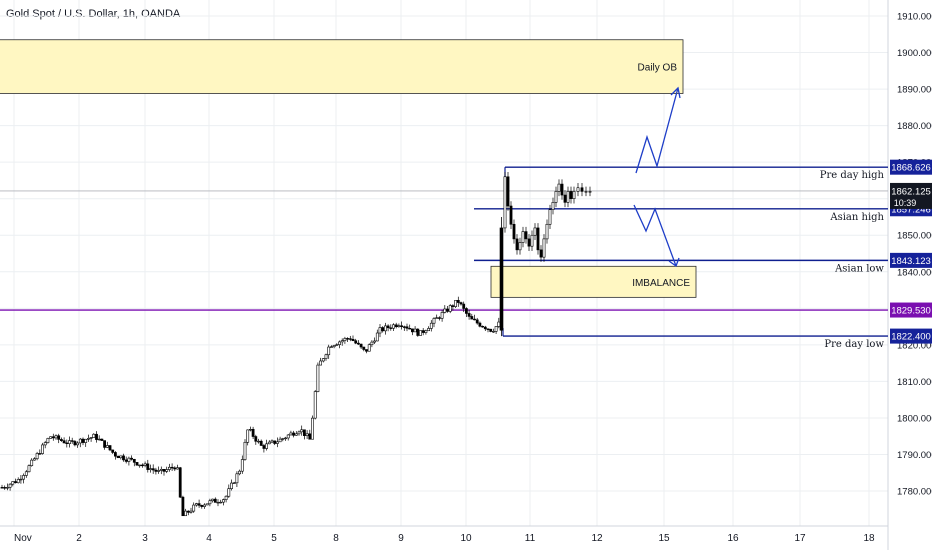  I want to click on projection-down-arrowhead, so click(674, 262).